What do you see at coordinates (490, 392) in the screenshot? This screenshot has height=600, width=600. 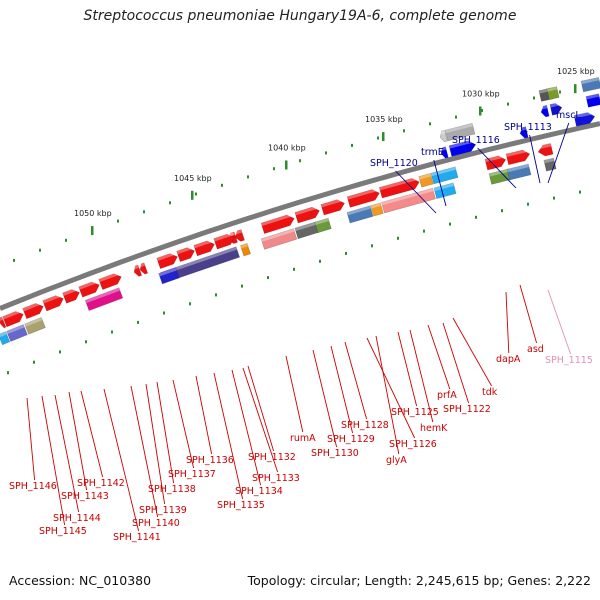 I see `gene-label: tdk` at bounding box center [490, 392].